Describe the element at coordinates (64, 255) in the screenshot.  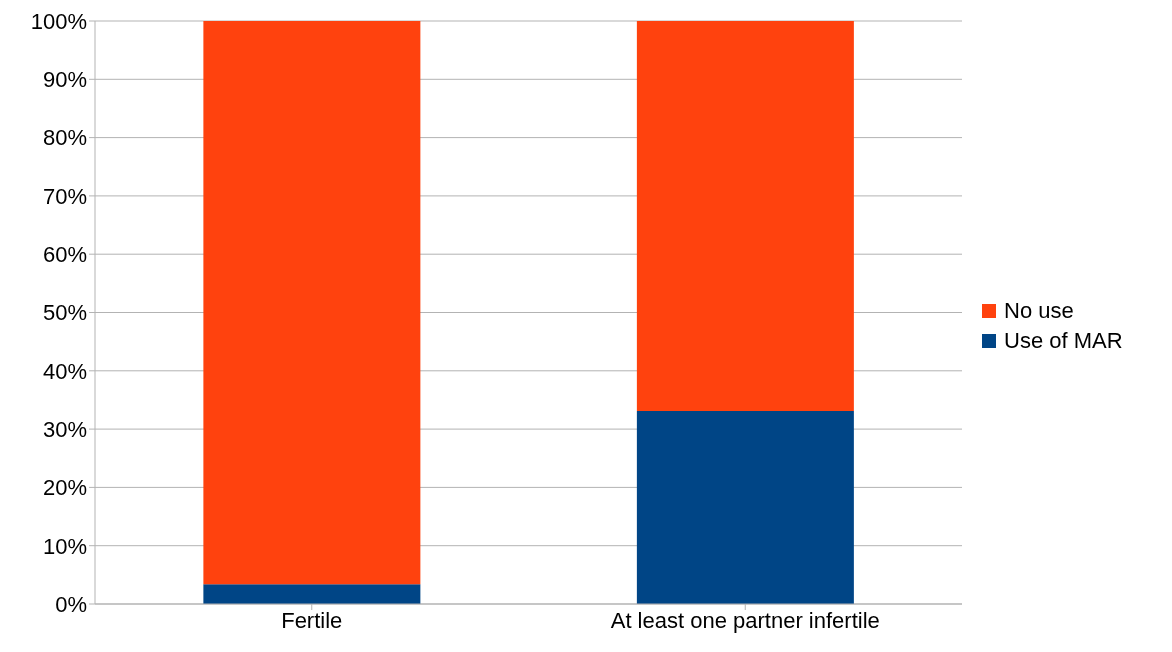
I see `y-tick-label: 60%` at that location.